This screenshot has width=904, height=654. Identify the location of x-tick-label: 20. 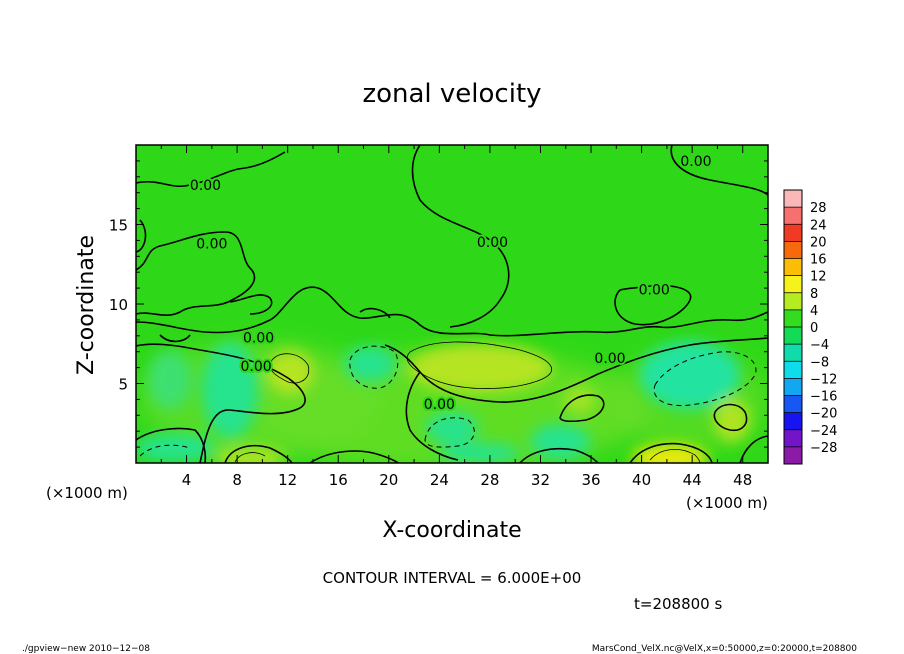
(388, 480).